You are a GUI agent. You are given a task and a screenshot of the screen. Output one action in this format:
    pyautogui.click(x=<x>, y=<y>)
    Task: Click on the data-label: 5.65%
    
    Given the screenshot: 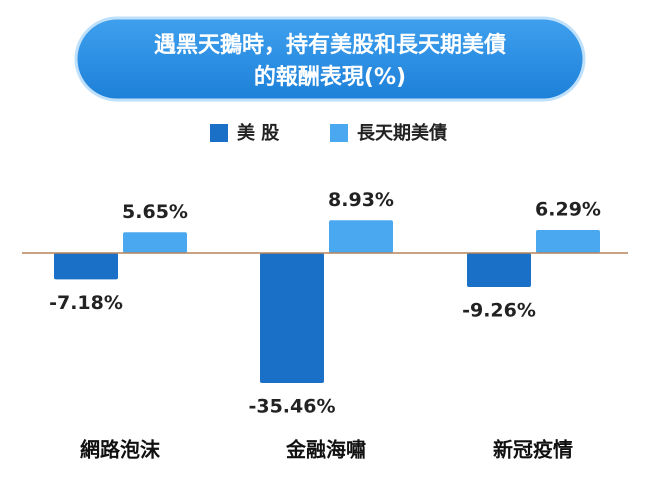 What is the action you would take?
    pyautogui.click(x=155, y=212)
    